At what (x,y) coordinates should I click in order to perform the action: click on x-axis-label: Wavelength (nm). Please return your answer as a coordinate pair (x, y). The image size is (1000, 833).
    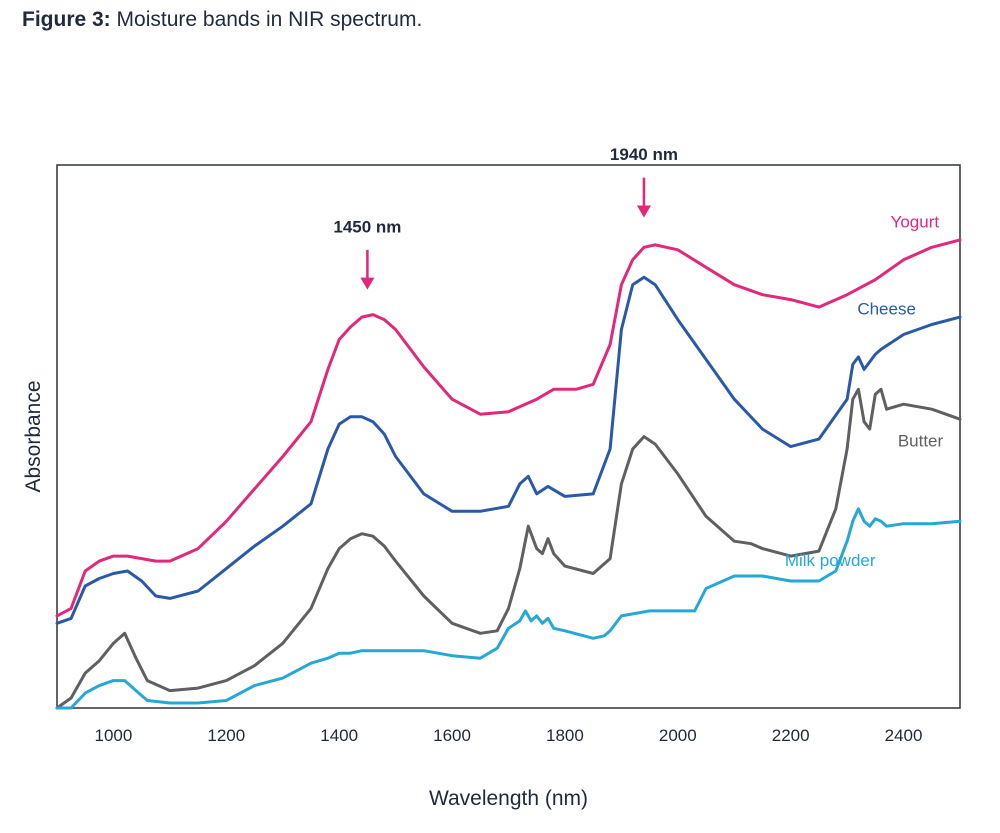
    Looking at the image, I should click on (508, 798).